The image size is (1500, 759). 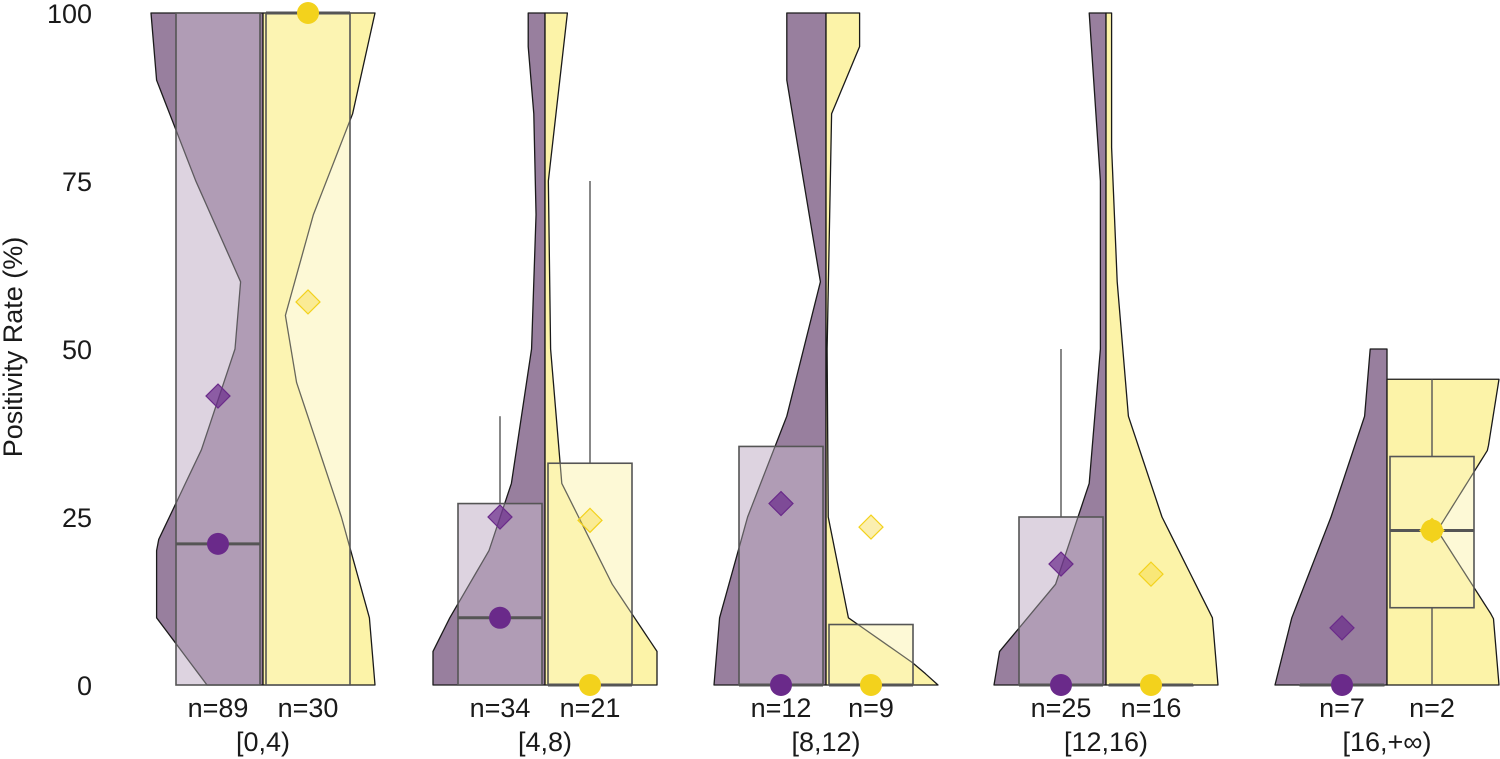 What do you see at coordinates (781, 708) in the screenshot?
I see `n-label: n=12` at bounding box center [781, 708].